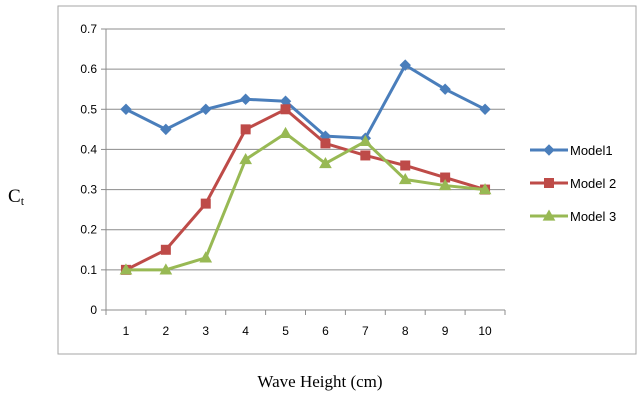  What do you see at coordinates (88, 109) in the screenshot?
I see `y-tick-label: 0.5` at bounding box center [88, 109].